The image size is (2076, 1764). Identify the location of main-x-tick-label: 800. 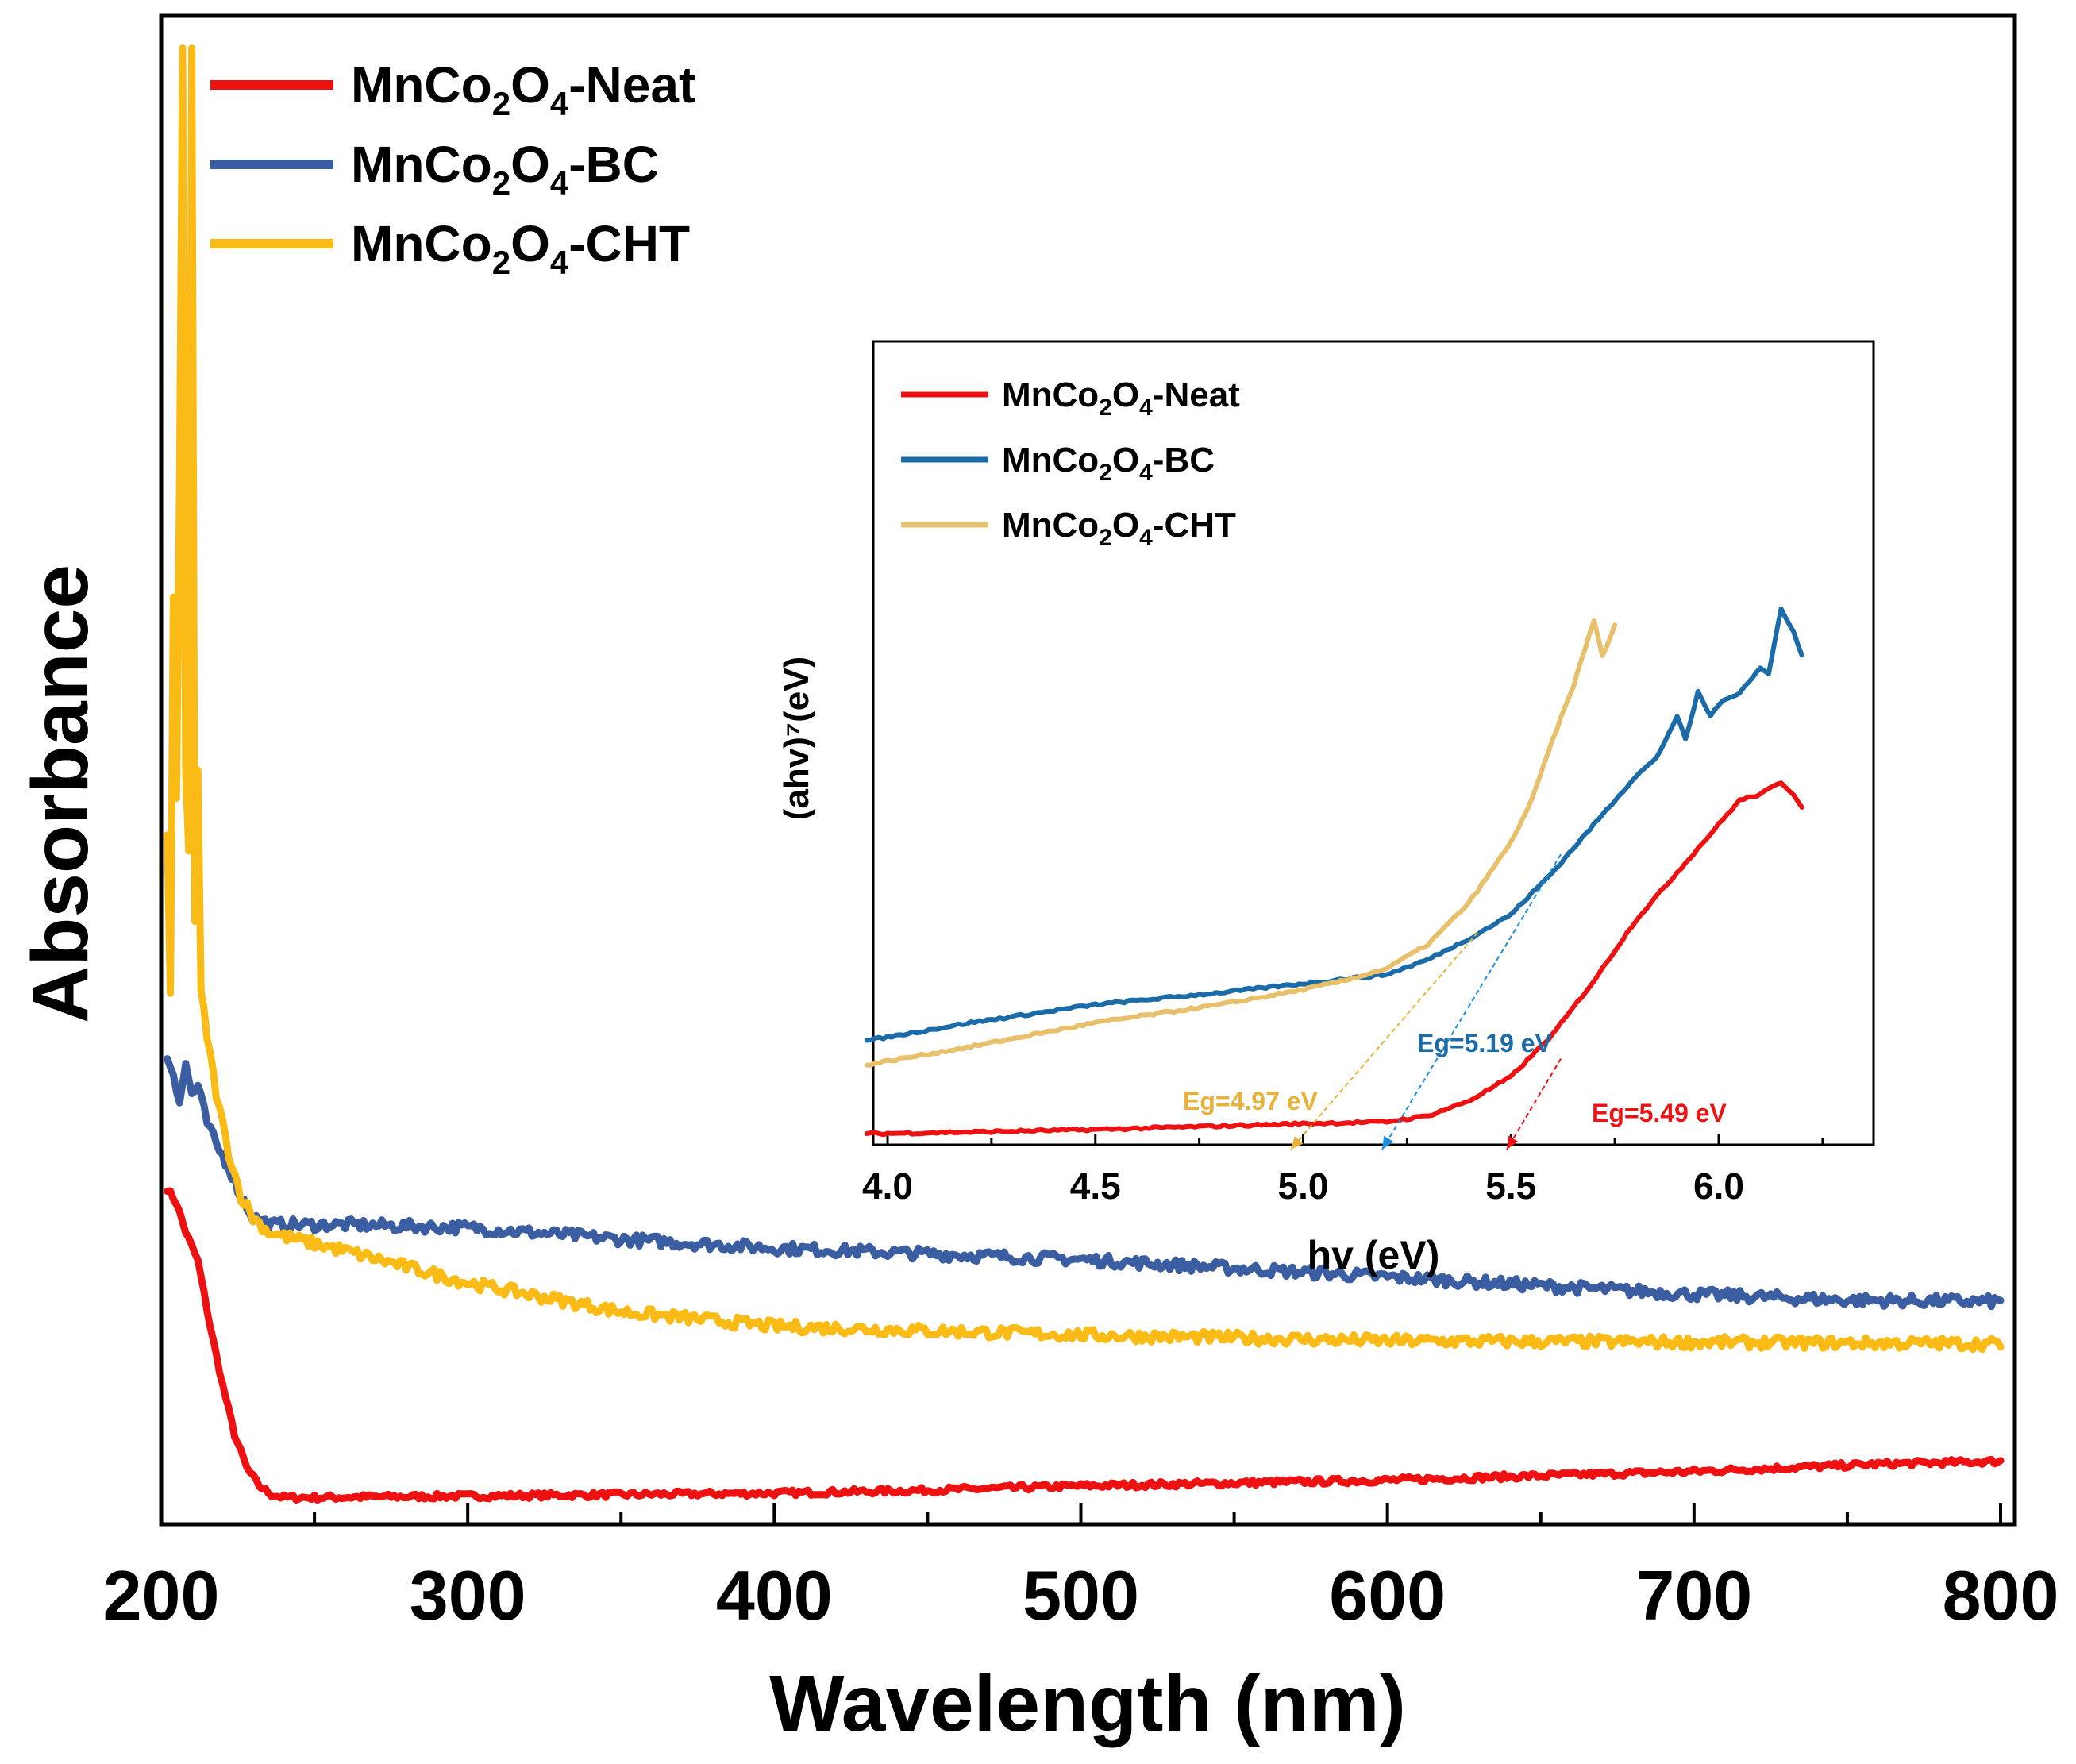
(2001, 1595).